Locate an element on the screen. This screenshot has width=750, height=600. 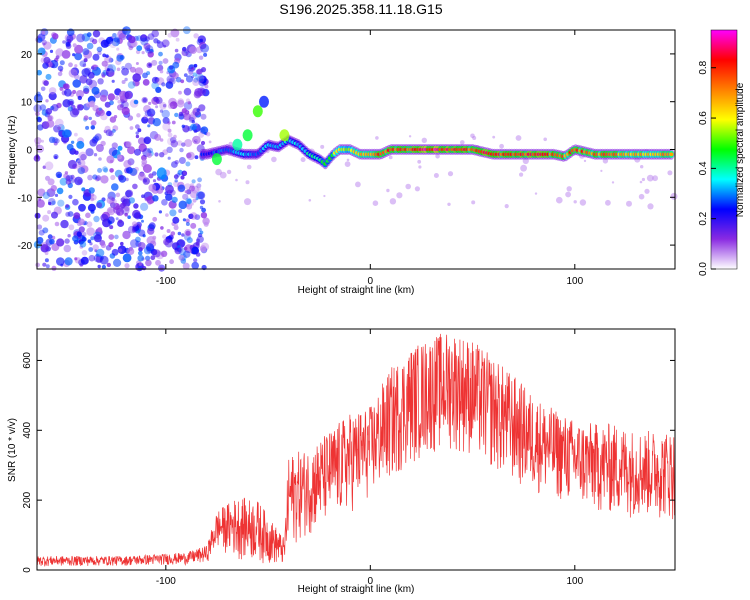
ridge-core is located at coordinates (671, 154).